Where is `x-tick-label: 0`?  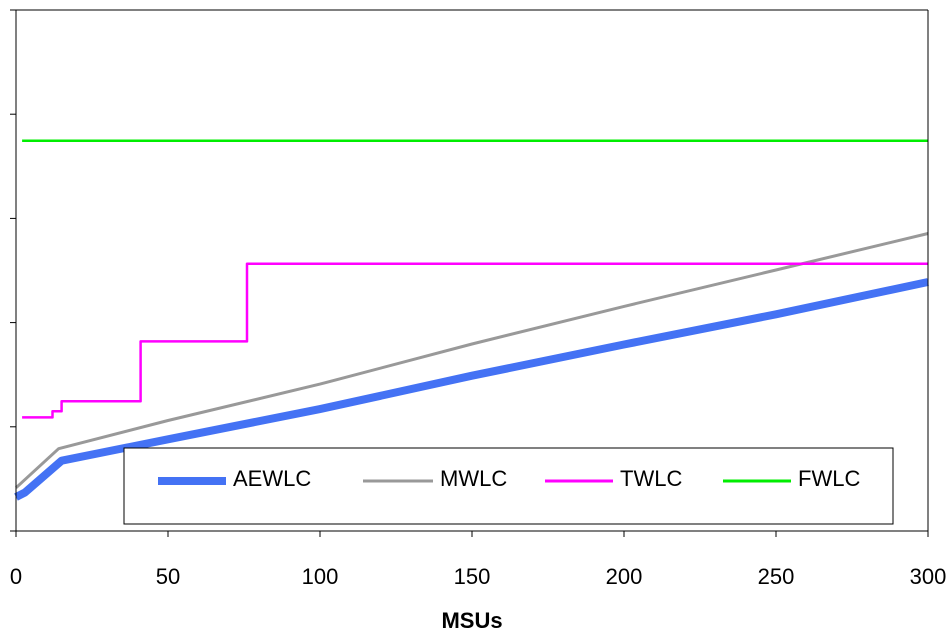
x-tick-label: 0 is located at coordinates (16, 576).